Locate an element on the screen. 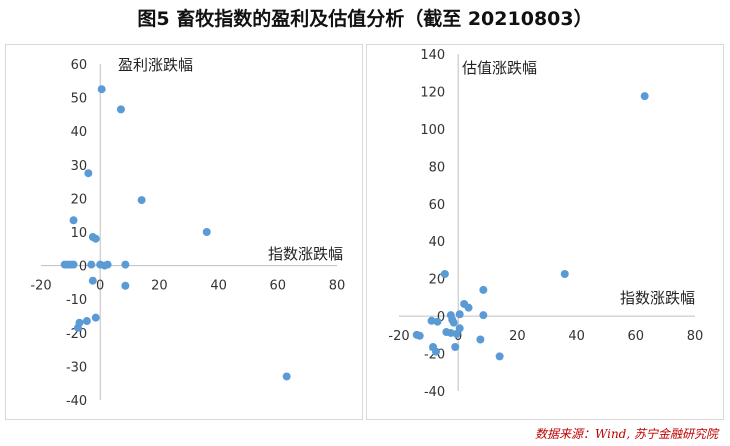  y-axis-label: 盈利涨跌幅 is located at coordinates (155, 65).